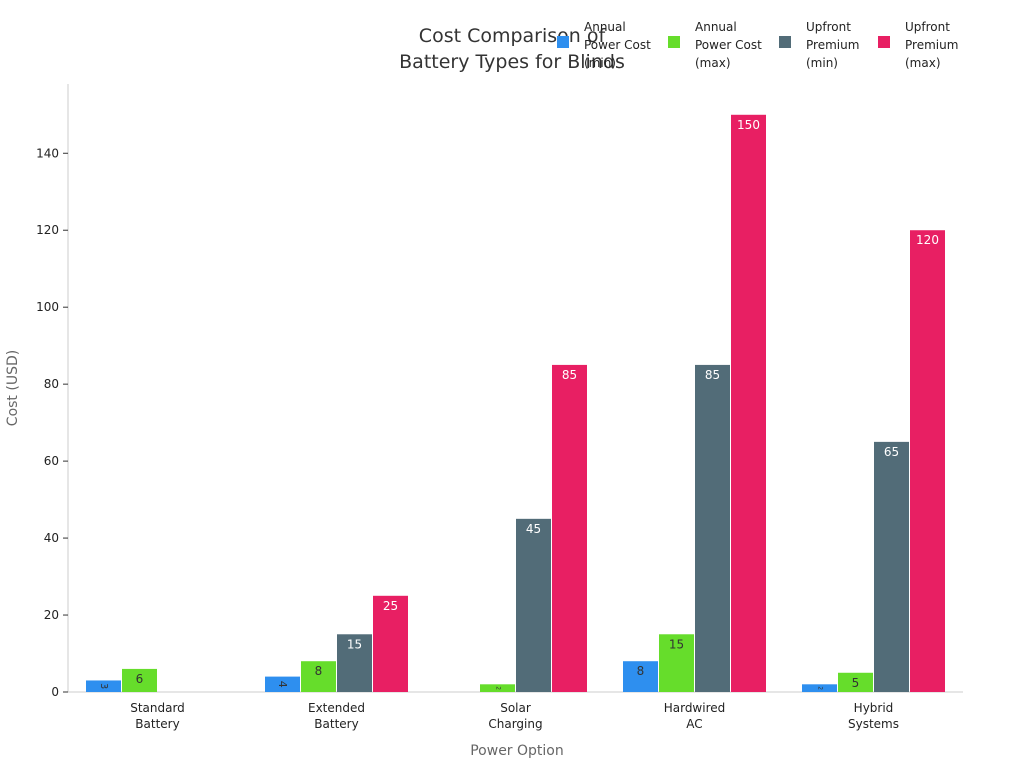 The height and width of the screenshot is (768, 1024). I want to click on y-tick-label: 80, so click(51, 384).